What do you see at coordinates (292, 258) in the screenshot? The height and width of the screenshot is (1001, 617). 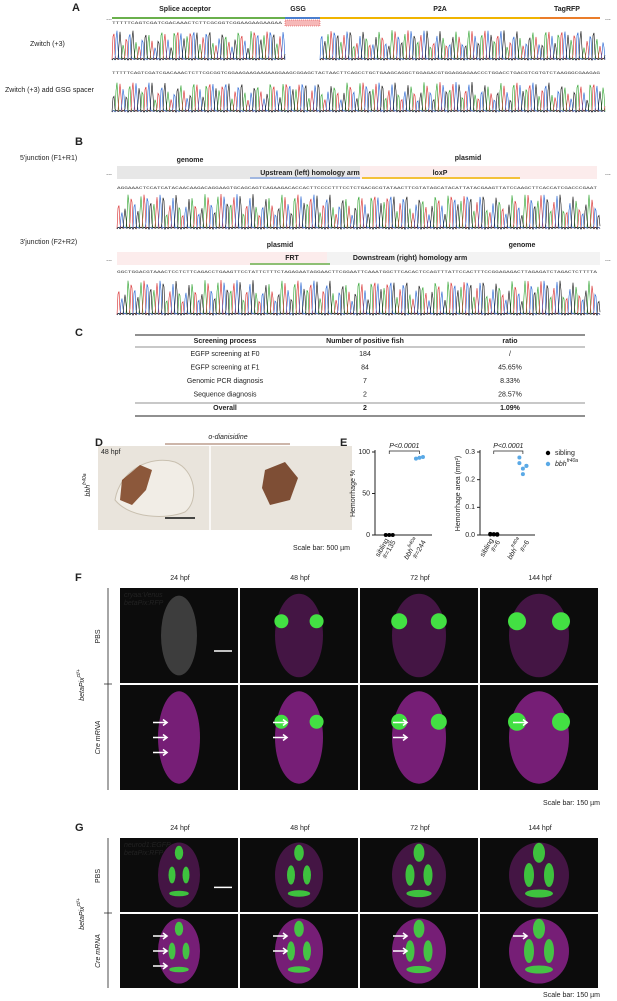 I see `region-label: FRT` at bounding box center [292, 258].